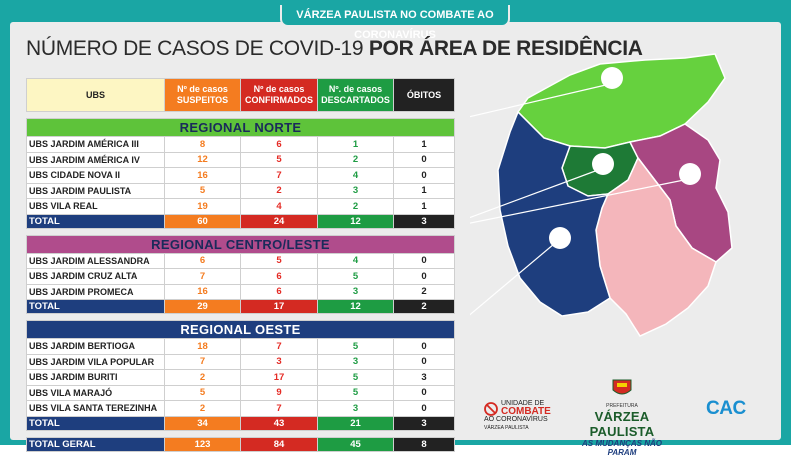 This screenshot has height=457, width=791. Describe the element at coordinates (424, 444) in the screenshot. I see `grand-total-obitos: 8` at that location.